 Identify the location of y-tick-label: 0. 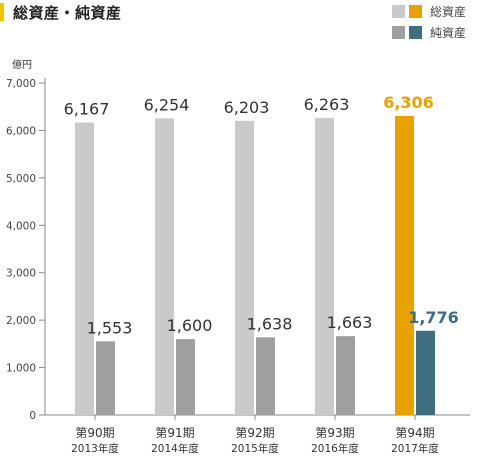
(32, 416).